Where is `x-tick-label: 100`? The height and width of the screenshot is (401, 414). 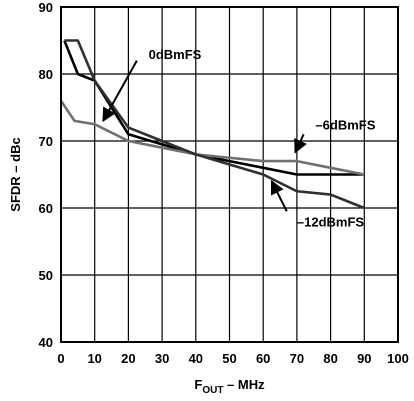
x-tick-label: 100 is located at coordinates (398, 358).